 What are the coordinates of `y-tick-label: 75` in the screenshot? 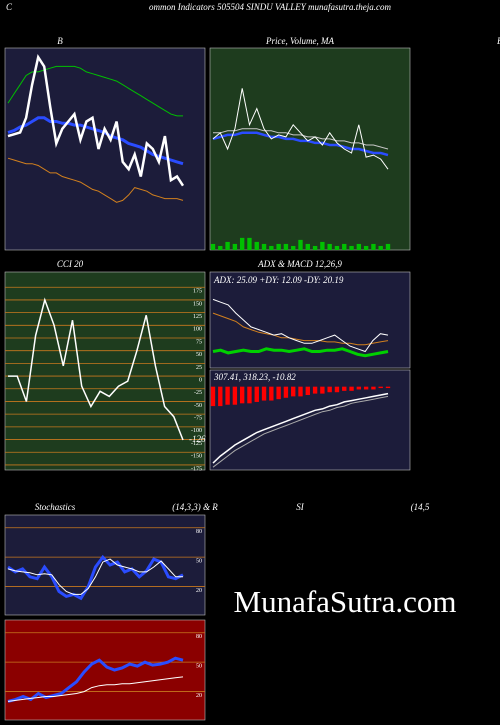 It's located at (199, 342).